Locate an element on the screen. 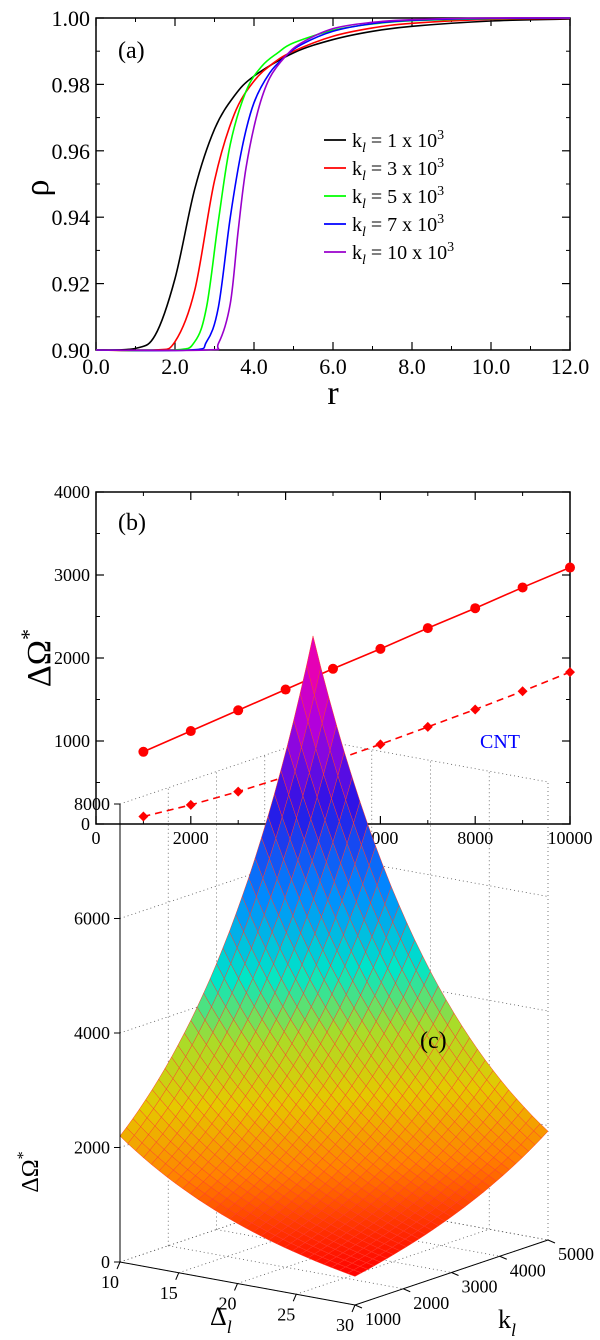 The image size is (600, 1340). x-tick-label: 10.0 is located at coordinates (491, 366).